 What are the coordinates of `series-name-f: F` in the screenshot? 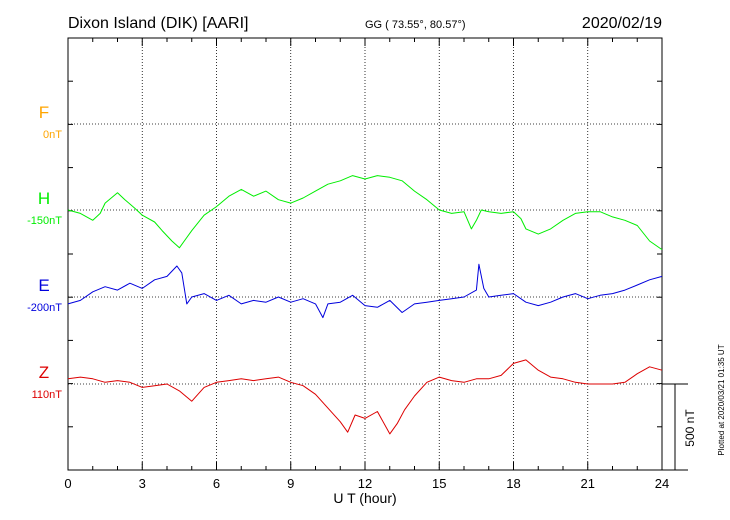 It's located at (44, 112).